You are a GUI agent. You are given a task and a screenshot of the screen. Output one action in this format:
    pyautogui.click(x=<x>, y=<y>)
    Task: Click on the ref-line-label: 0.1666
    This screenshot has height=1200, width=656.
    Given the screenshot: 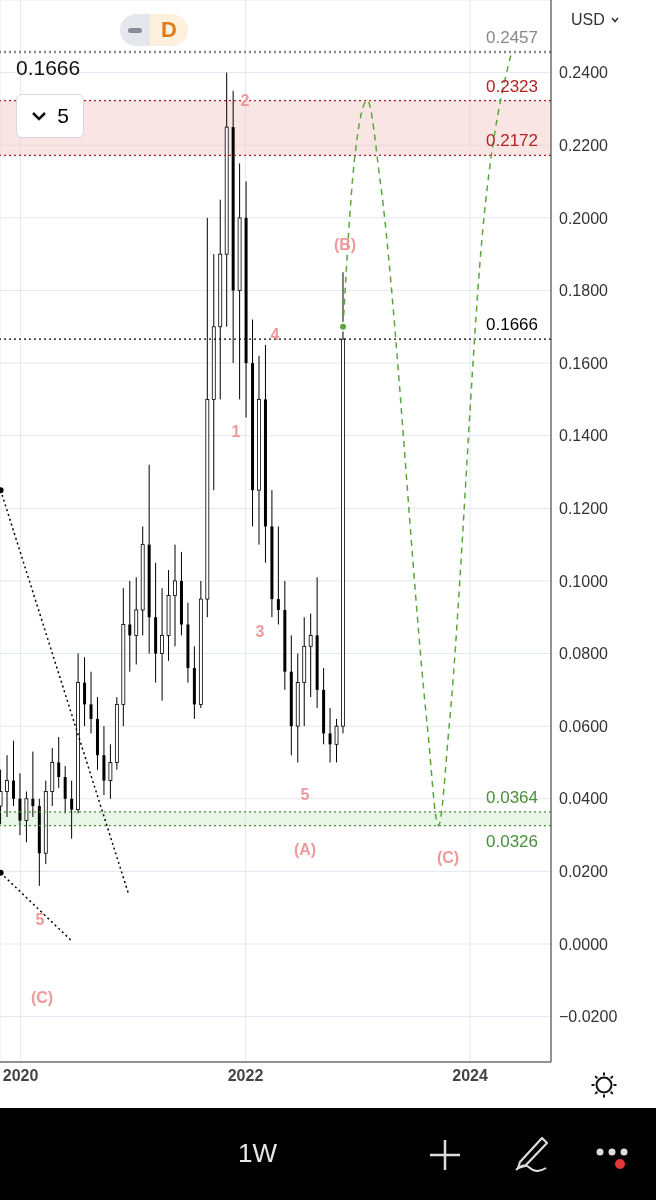 What is the action you would take?
    pyautogui.click(x=512, y=325)
    